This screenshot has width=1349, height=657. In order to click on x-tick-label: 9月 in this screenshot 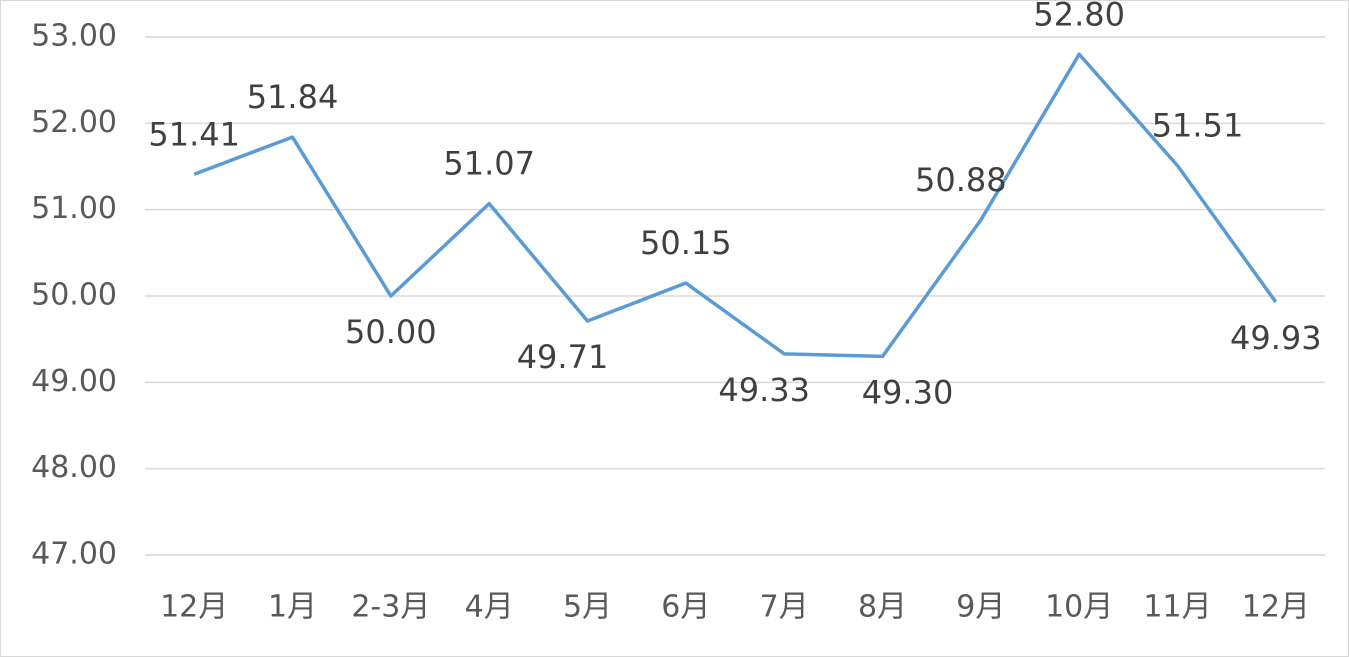, I will do `click(980, 607)`.